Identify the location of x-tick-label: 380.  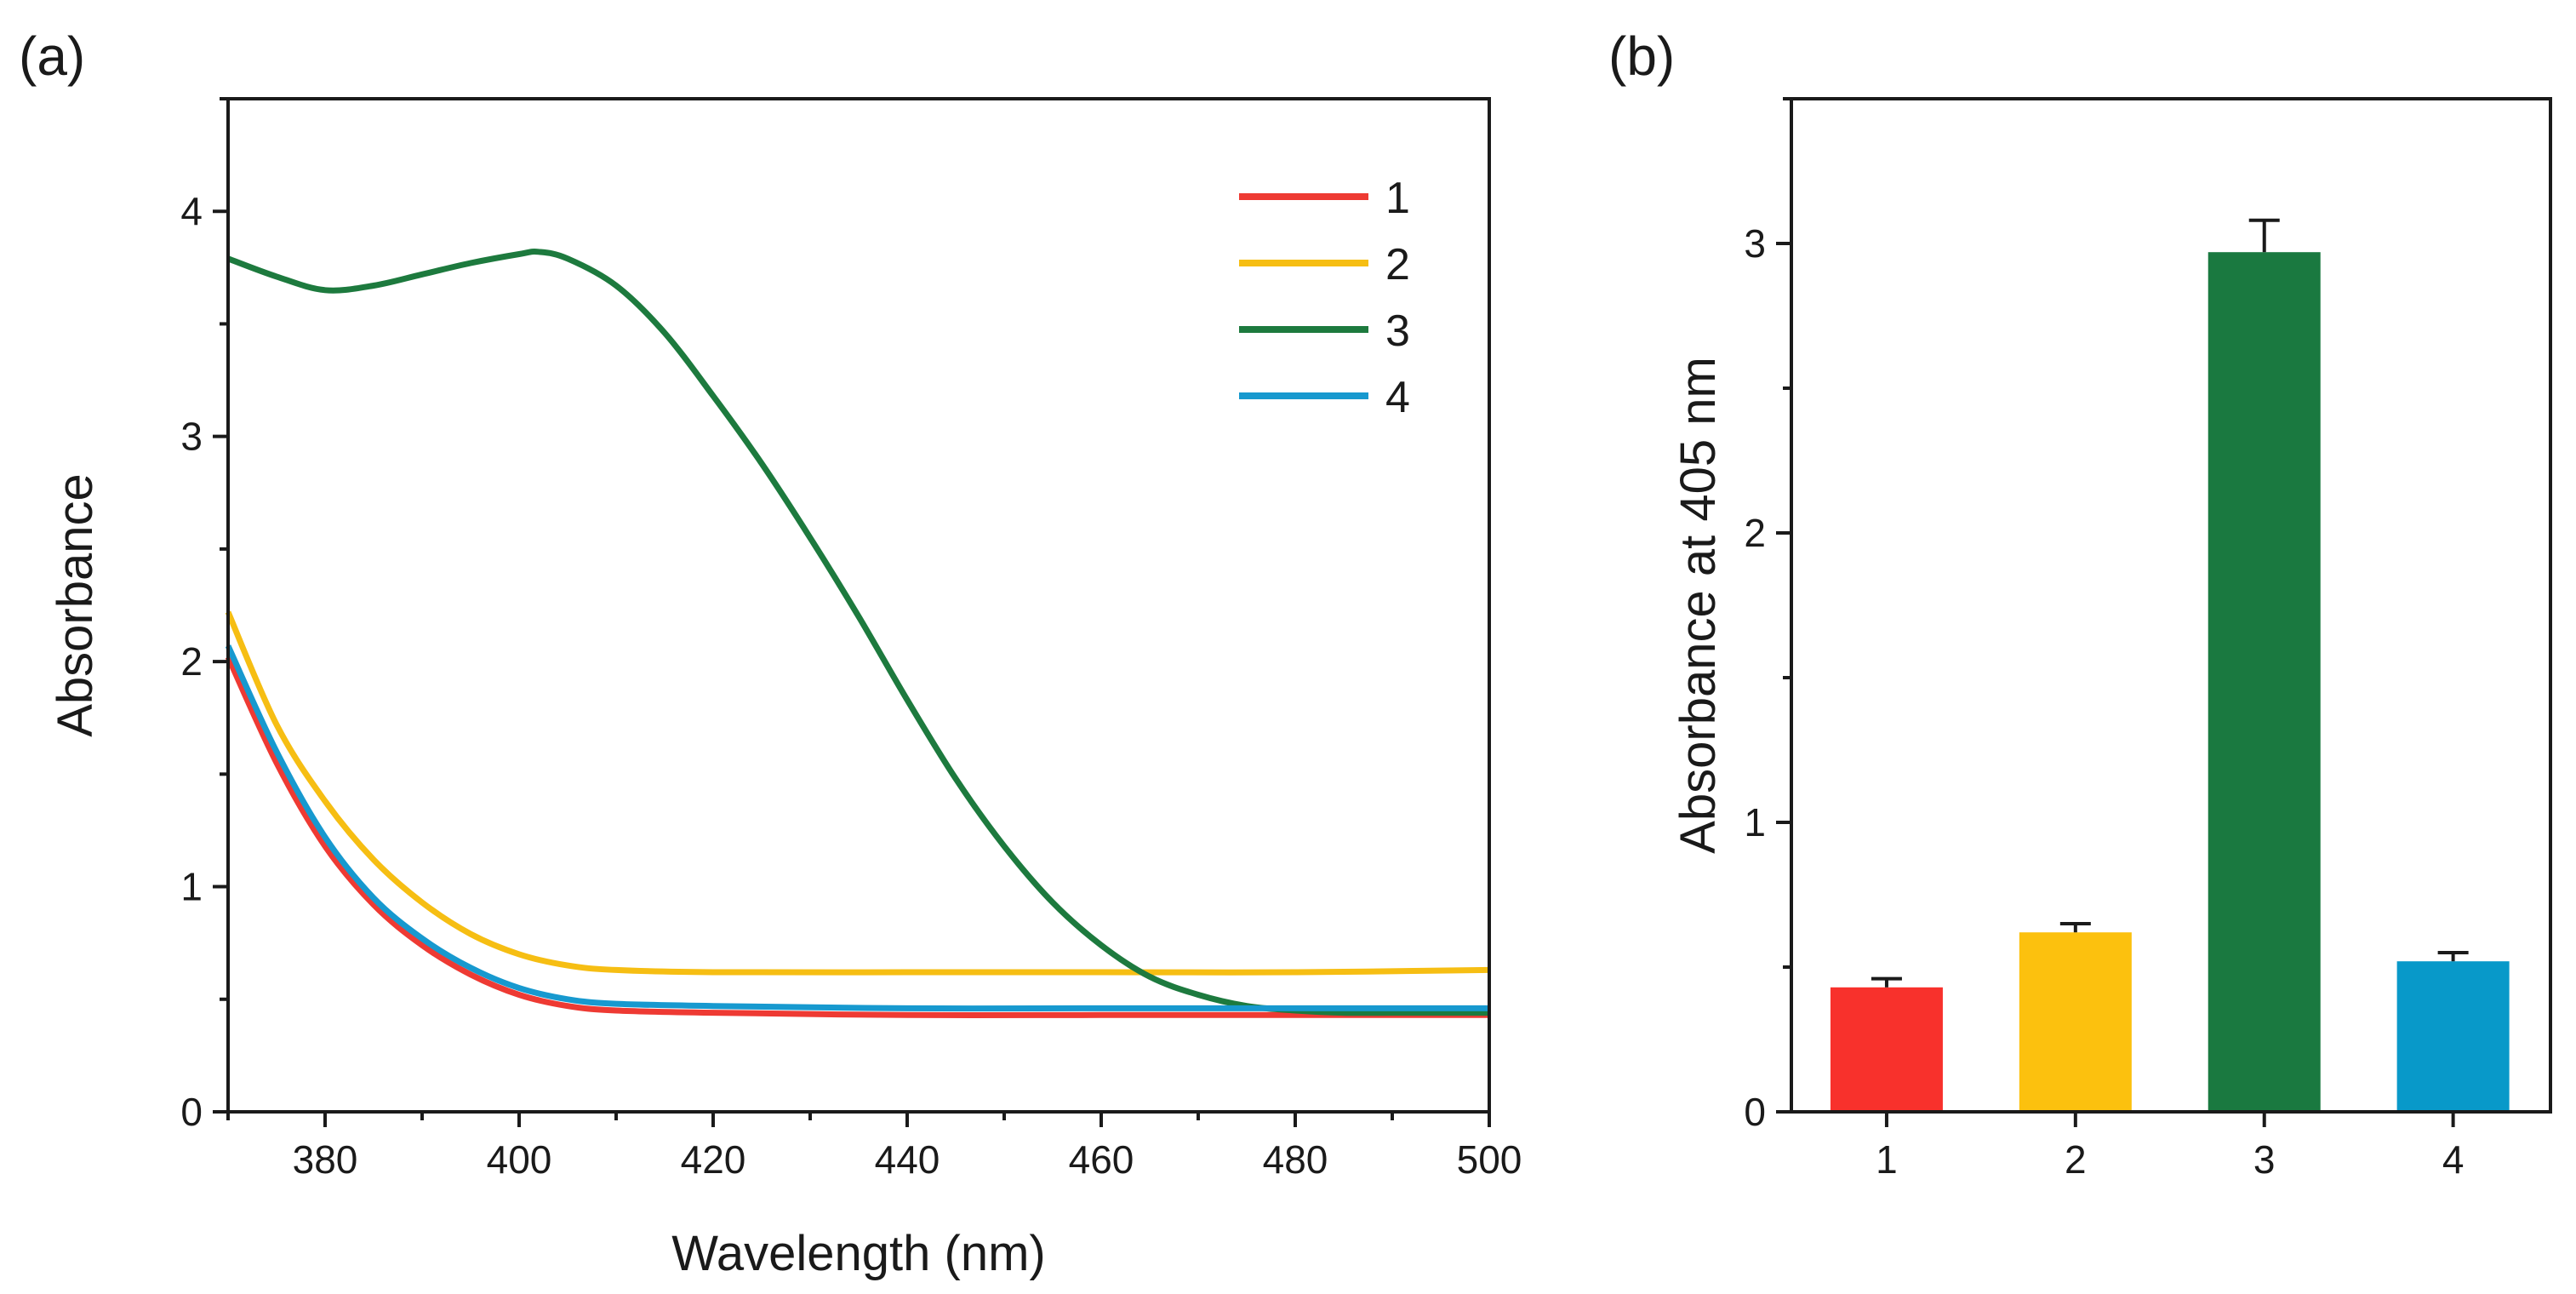
(325, 1159).